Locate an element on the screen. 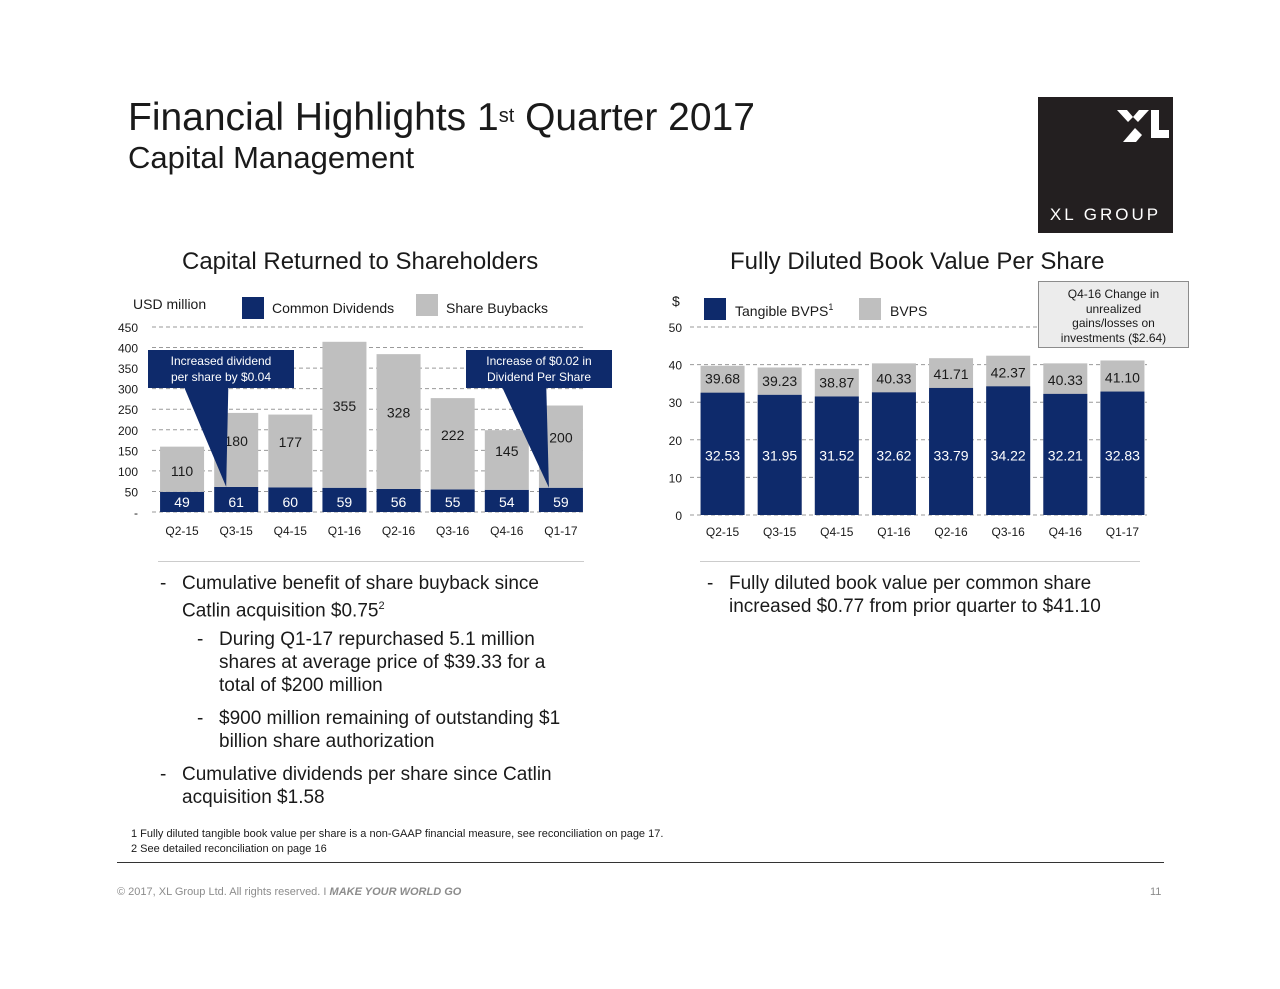 This screenshot has height=989, width=1280. data-label-buybacks: 110 is located at coordinates (182, 471).